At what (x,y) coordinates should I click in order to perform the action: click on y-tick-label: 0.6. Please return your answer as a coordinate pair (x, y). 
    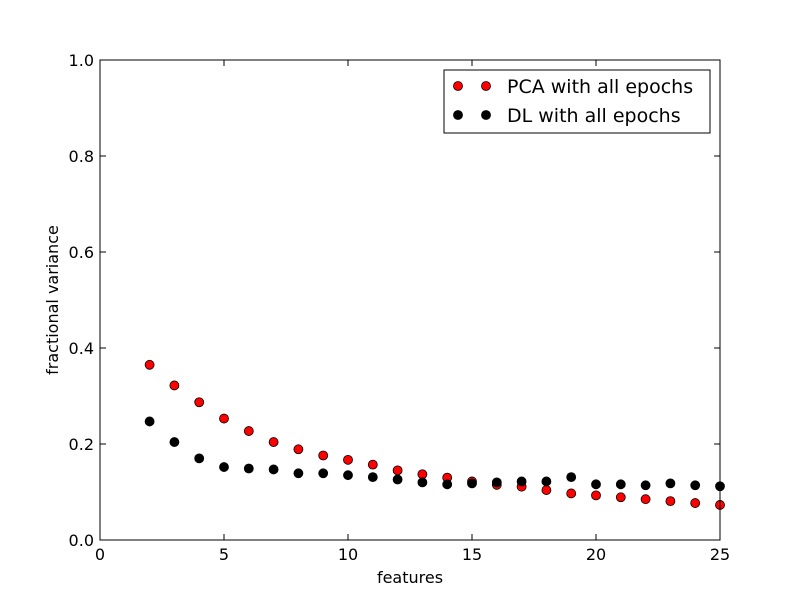
    Looking at the image, I should click on (81, 252).